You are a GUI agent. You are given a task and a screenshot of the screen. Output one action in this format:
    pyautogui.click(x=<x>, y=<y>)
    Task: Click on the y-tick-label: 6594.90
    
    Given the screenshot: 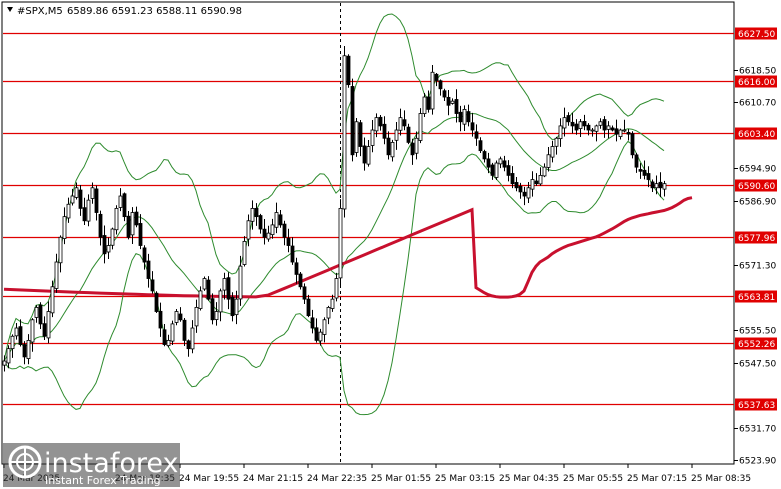 What is the action you would take?
    pyautogui.click(x=757, y=170)
    